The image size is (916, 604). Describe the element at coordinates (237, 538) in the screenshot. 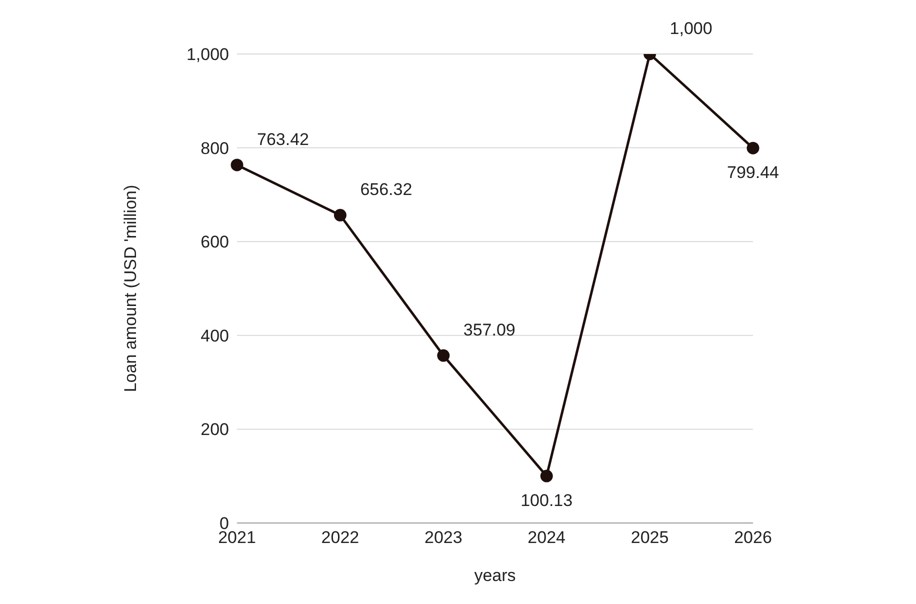

I see `x-tick-label: 2021` at that location.